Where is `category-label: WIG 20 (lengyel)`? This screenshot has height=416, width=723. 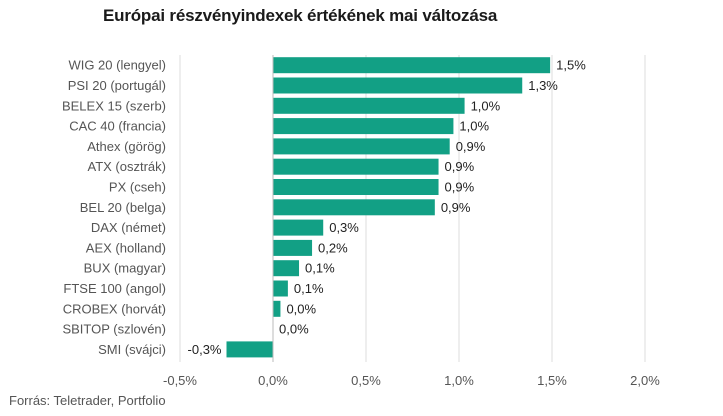 category-label: WIG 20 (lengyel) is located at coordinates (117, 65).